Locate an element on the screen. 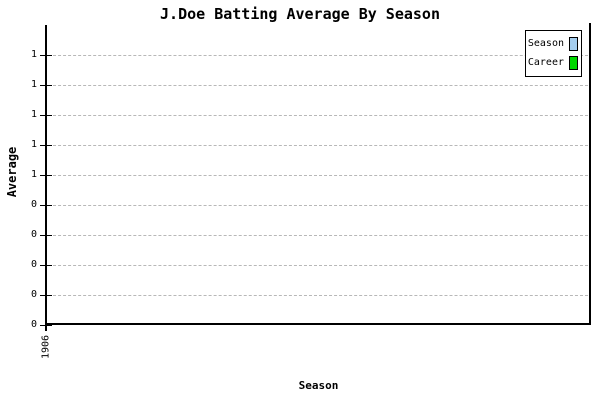 Image resolution: width=600 pixels, height=400 pixels. legend: Season Career is located at coordinates (553, 53).